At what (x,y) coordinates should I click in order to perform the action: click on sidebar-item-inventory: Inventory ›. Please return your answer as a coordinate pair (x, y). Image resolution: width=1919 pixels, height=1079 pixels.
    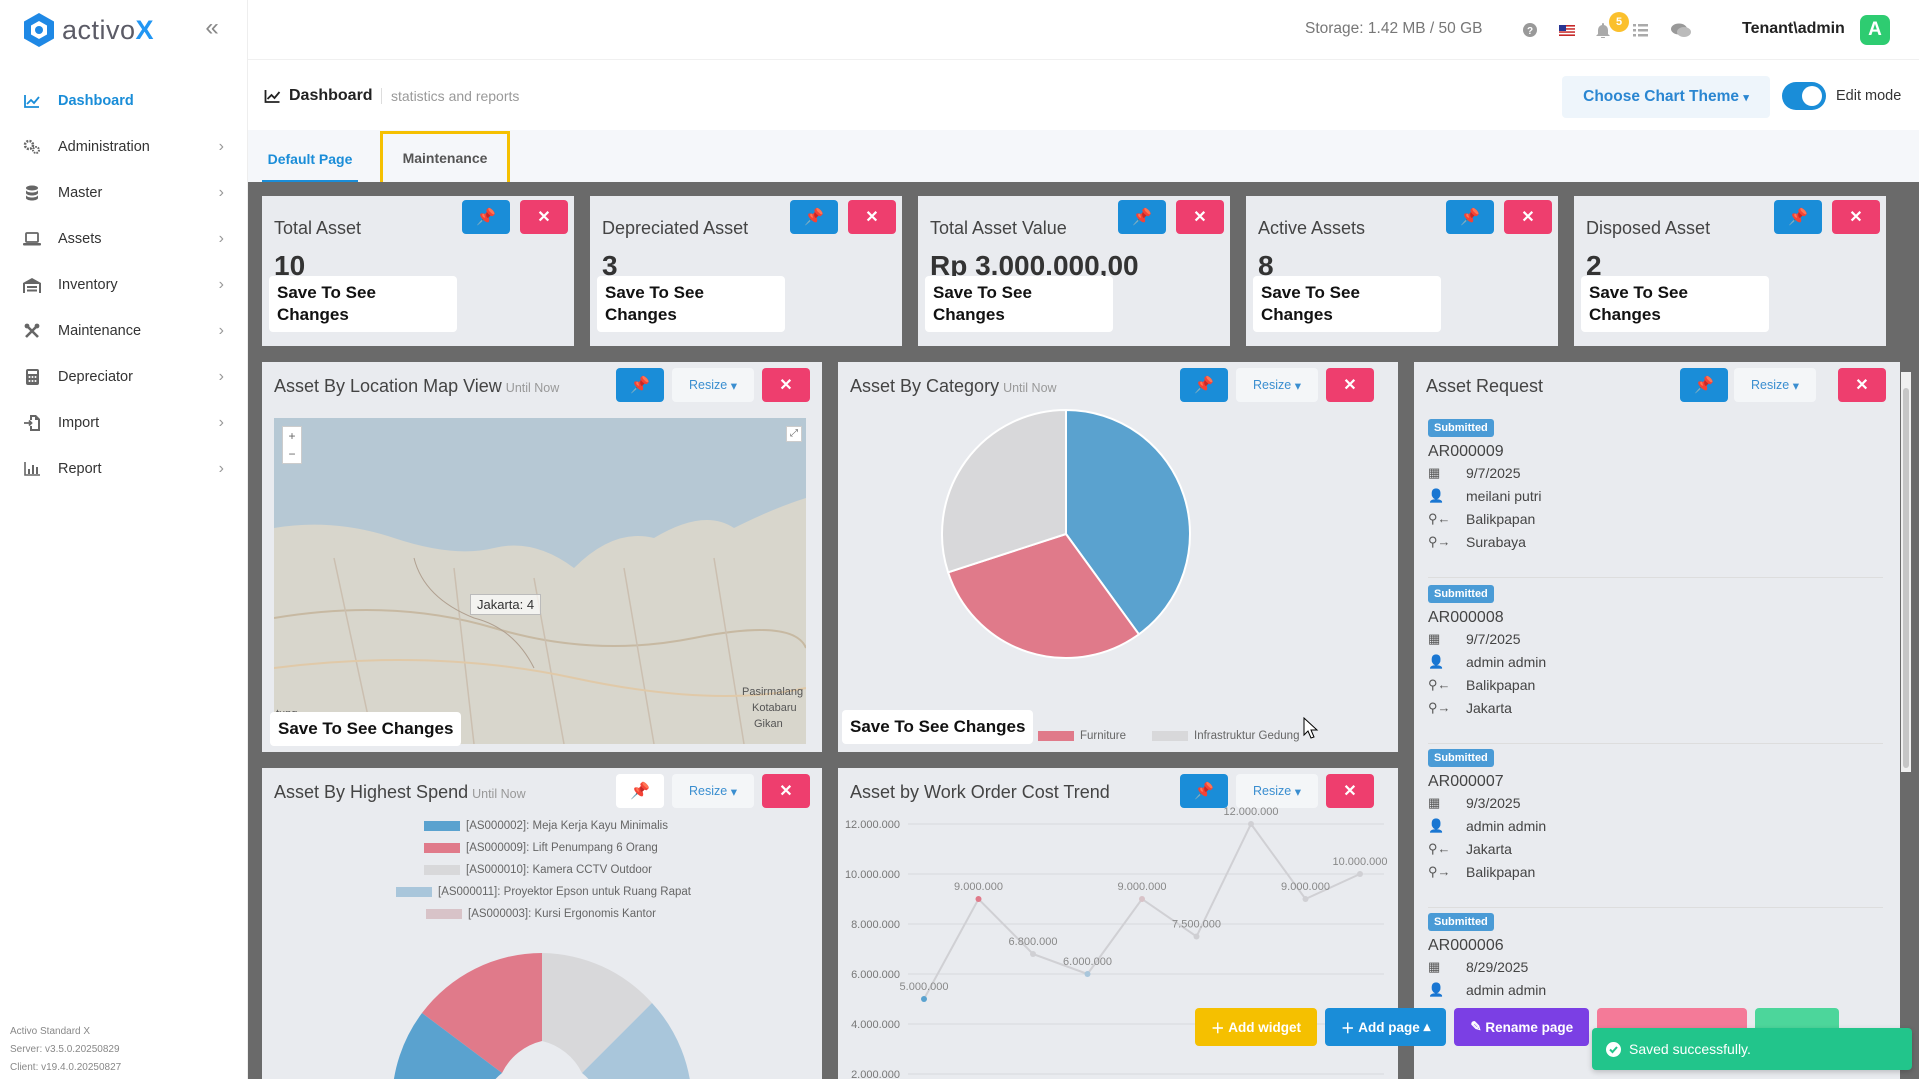
    Looking at the image, I should click on (124, 285).